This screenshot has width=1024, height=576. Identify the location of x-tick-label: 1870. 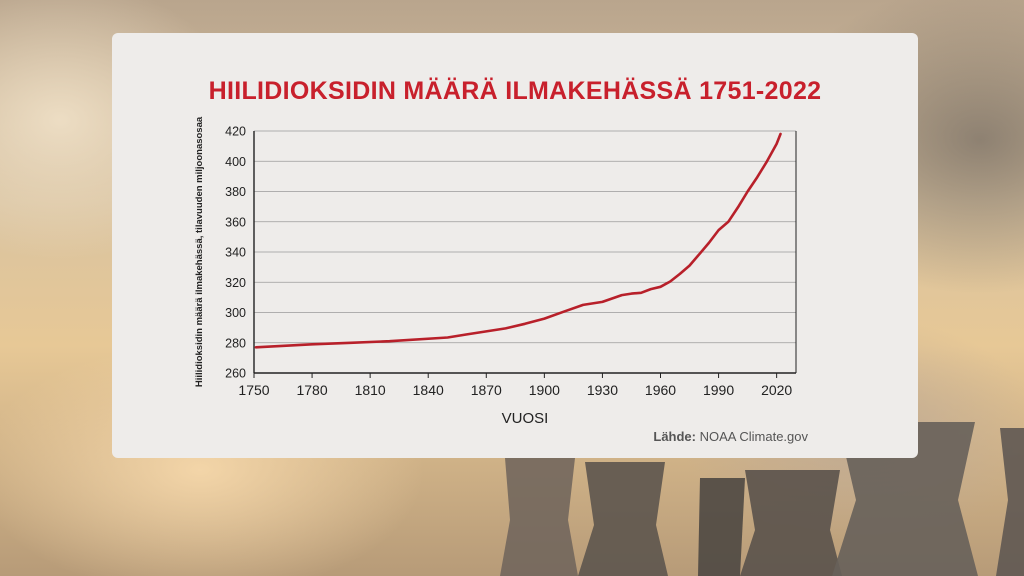
(486, 390).